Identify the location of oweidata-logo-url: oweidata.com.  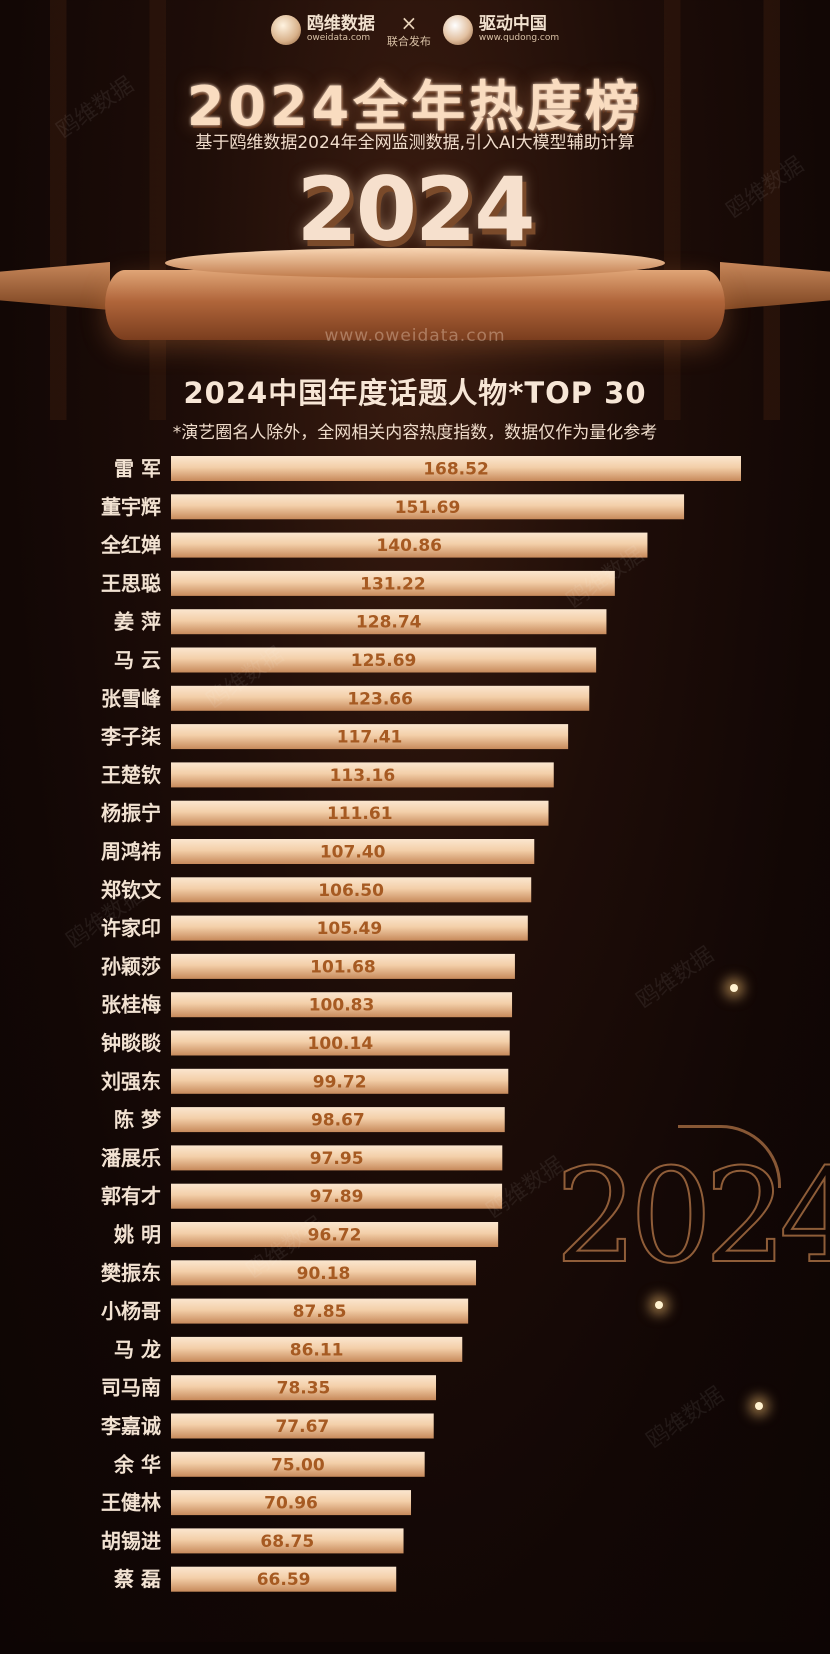
(338, 38).